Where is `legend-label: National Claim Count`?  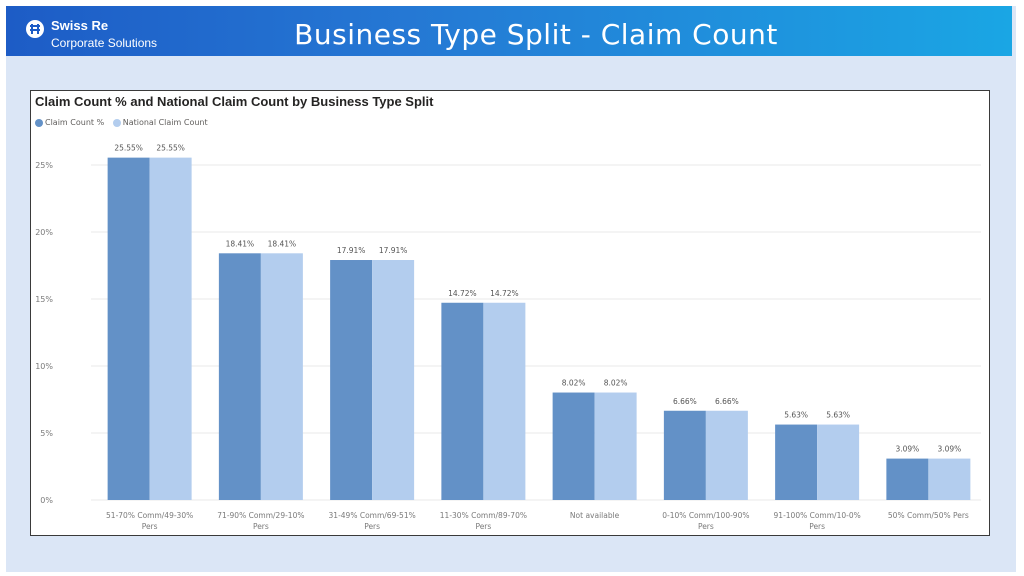
legend-label: National Claim Count is located at coordinates (165, 122).